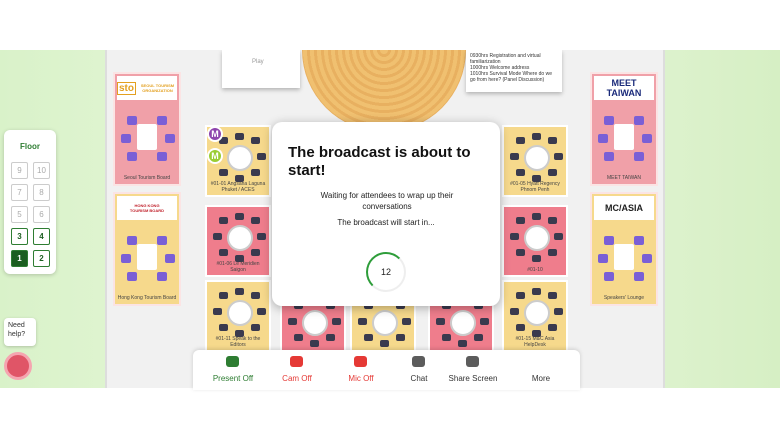  I want to click on table-label: #01-10, so click(535, 270).